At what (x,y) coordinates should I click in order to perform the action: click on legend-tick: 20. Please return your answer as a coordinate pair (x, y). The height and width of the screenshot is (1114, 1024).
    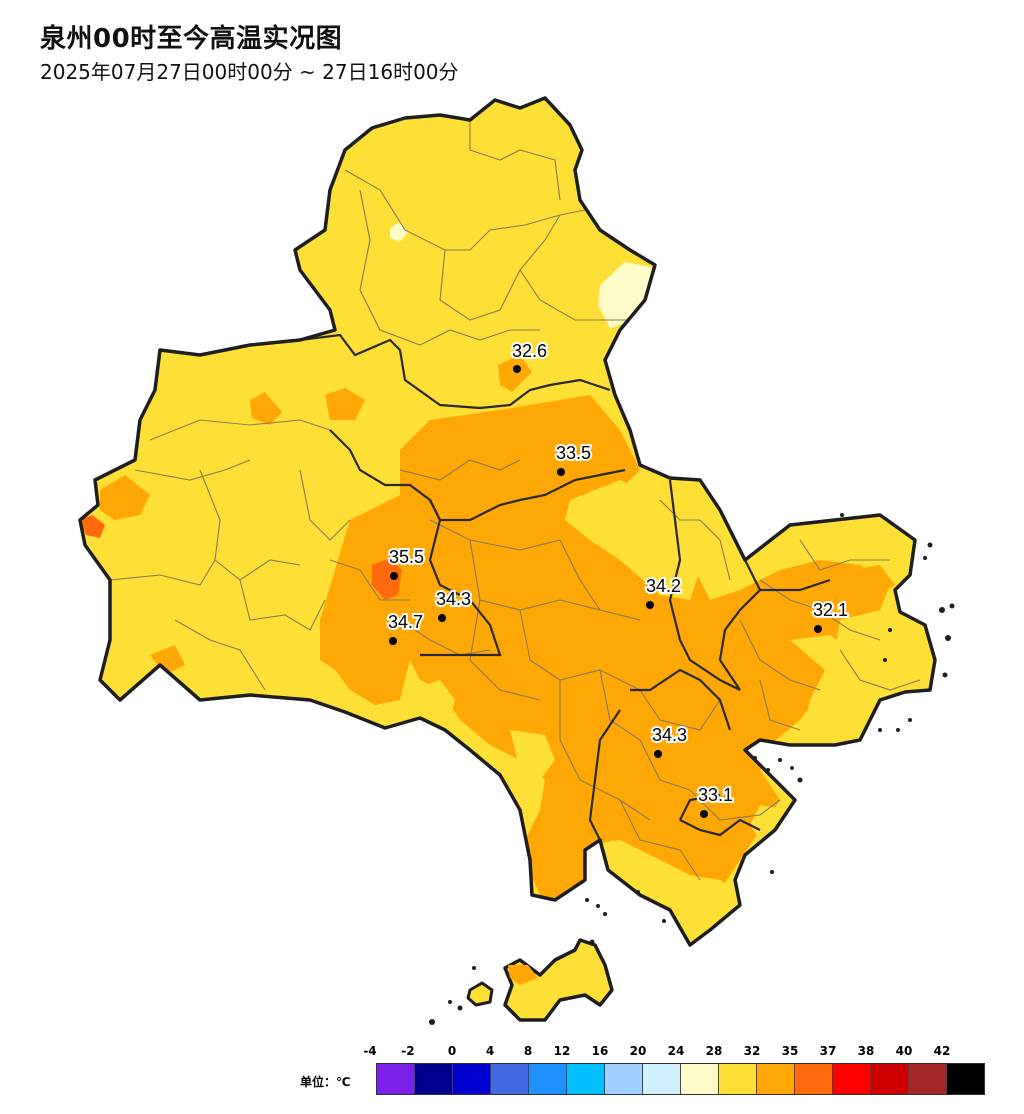
    Looking at the image, I should click on (638, 1051).